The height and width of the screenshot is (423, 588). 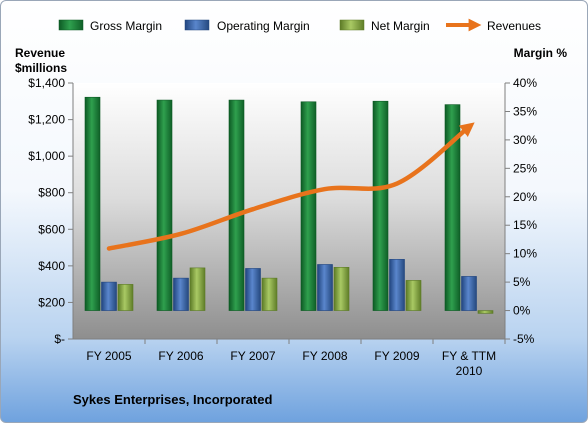 What do you see at coordinates (522, 282) in the screenshot?
I see `right-tick-label: 5%` at bounding box center [522, 282].